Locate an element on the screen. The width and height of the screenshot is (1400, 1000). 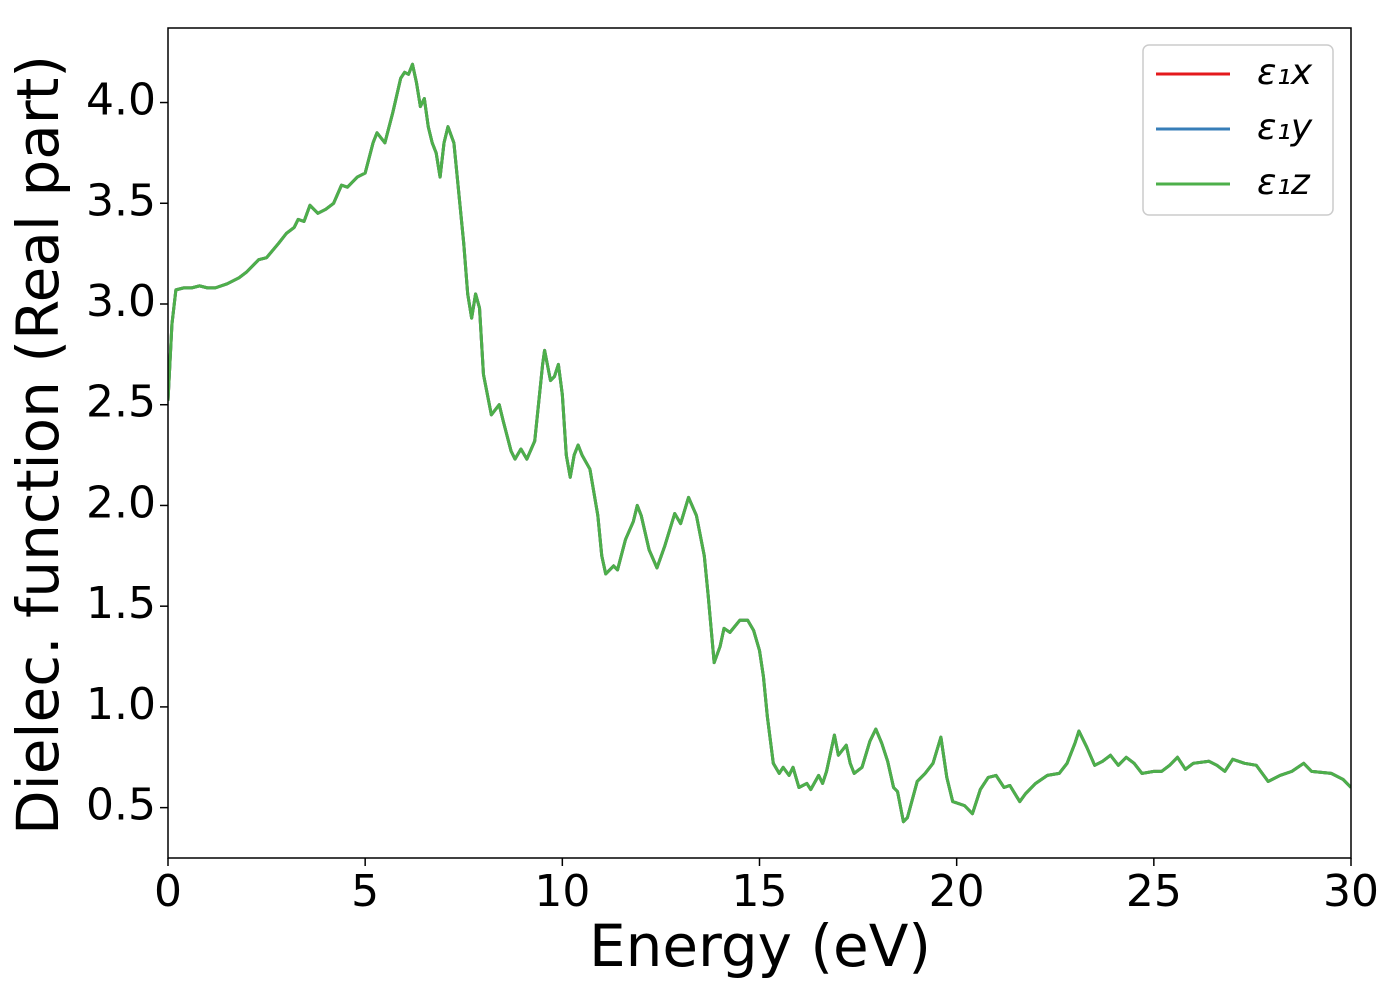
x-tick-label: 0 is located at coordinates (168, 891).